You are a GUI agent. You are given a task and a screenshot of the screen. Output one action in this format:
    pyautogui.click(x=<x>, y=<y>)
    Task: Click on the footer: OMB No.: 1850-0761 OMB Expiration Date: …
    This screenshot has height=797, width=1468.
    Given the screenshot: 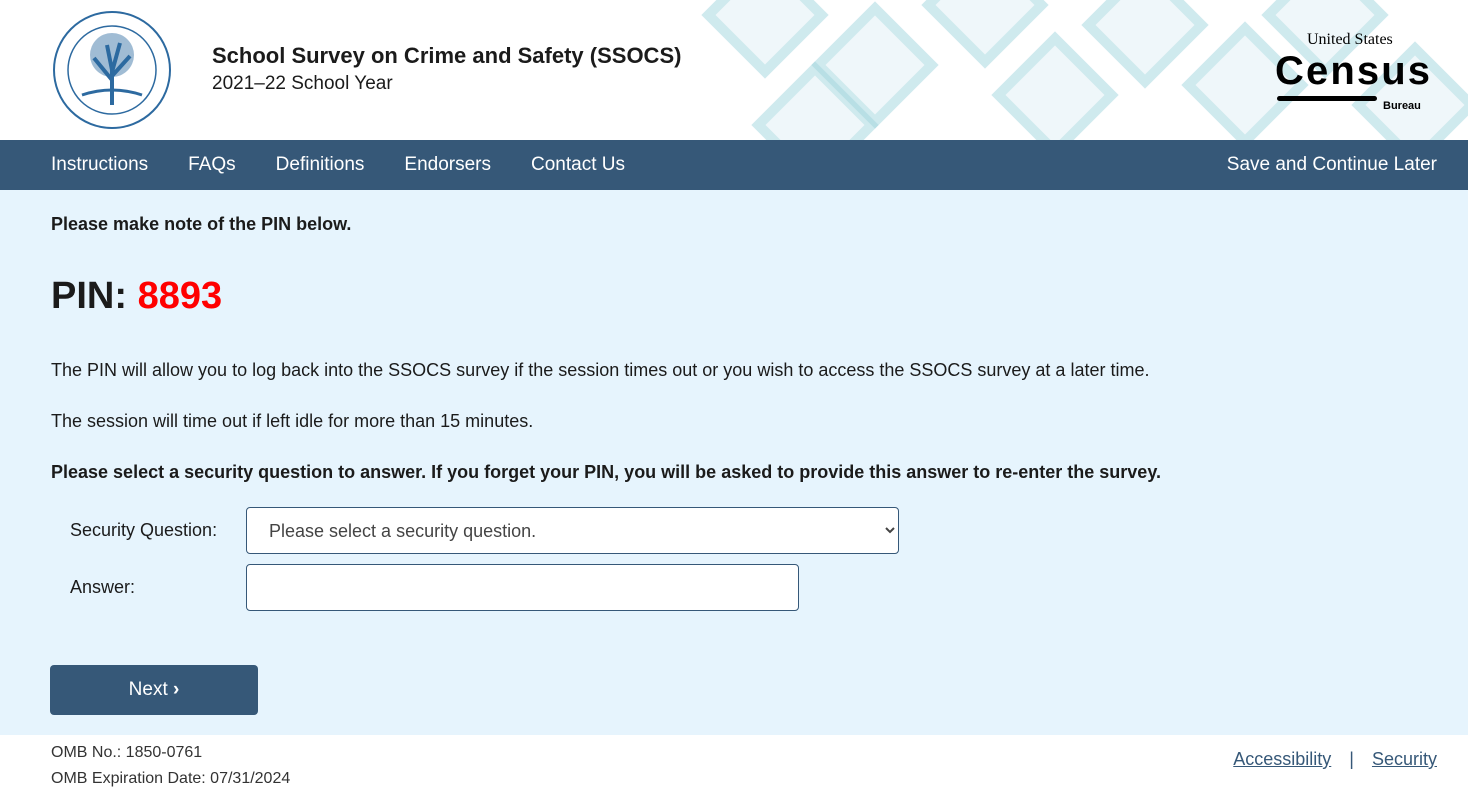 What is the action you would take?
    pyautogui.click(x=734, y=766)
    